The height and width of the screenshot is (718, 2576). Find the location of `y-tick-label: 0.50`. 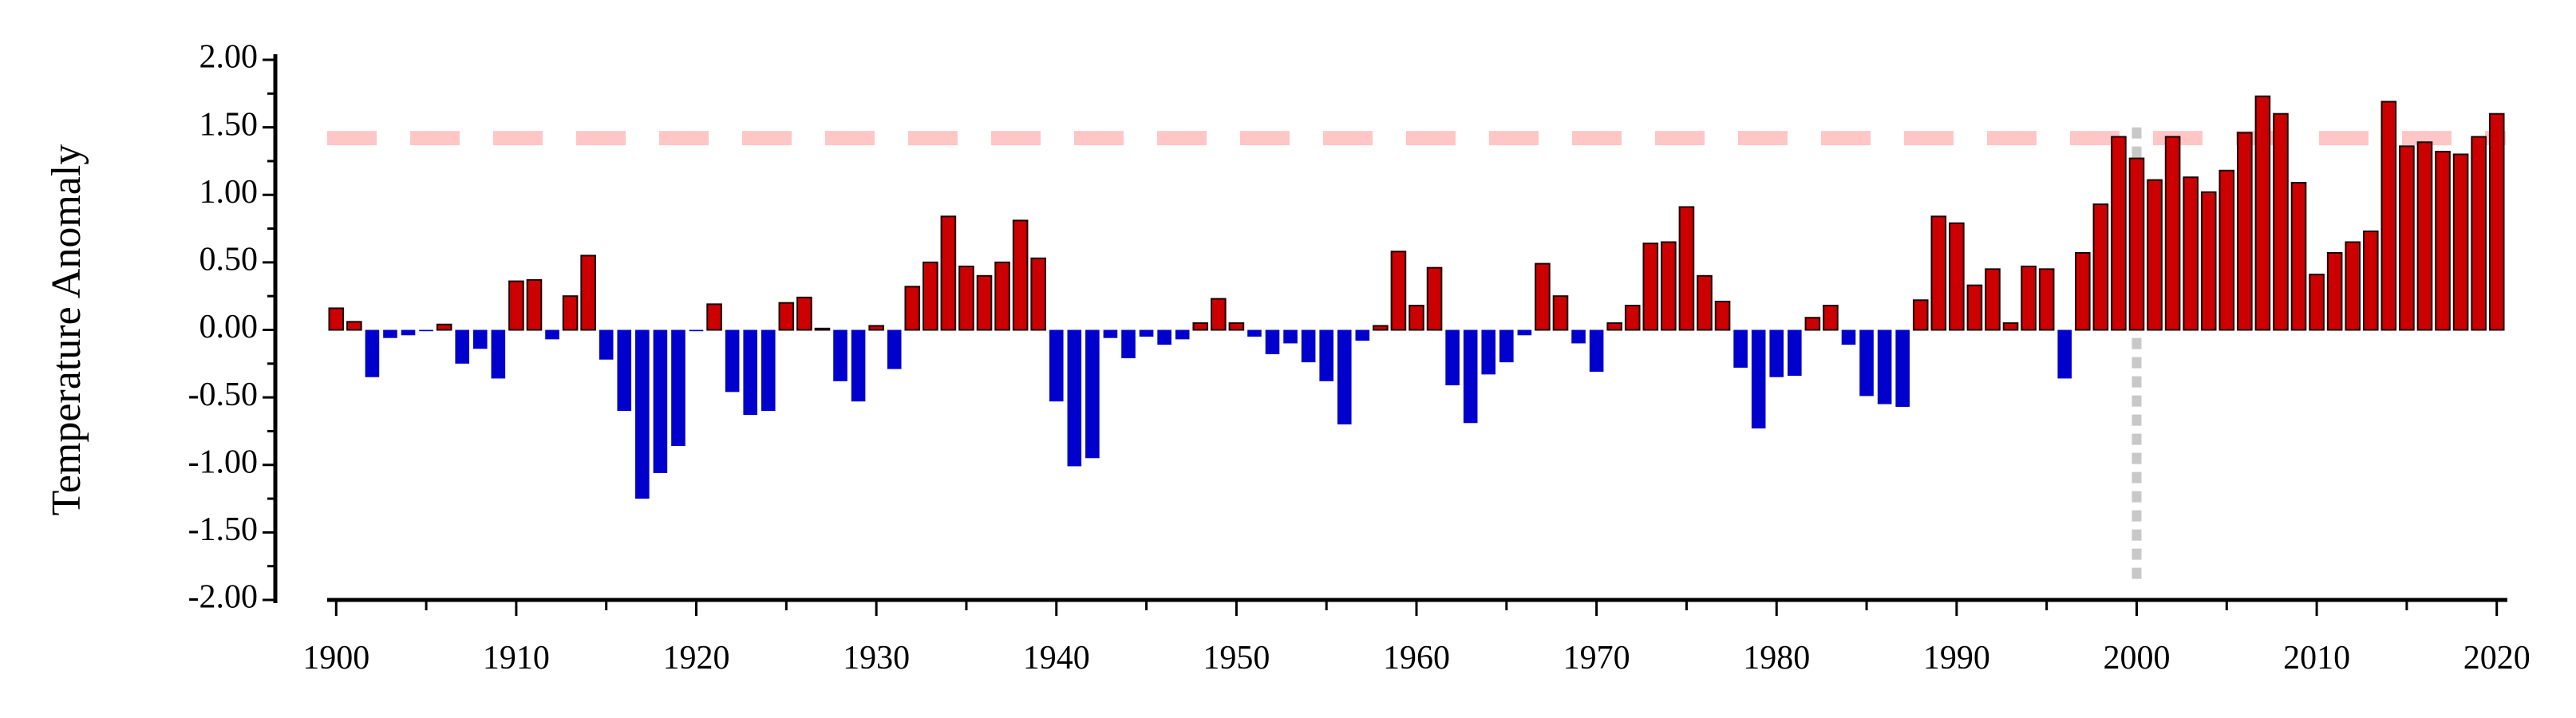

y-tick-label: 0.50 is located at coordinates (229, 260).